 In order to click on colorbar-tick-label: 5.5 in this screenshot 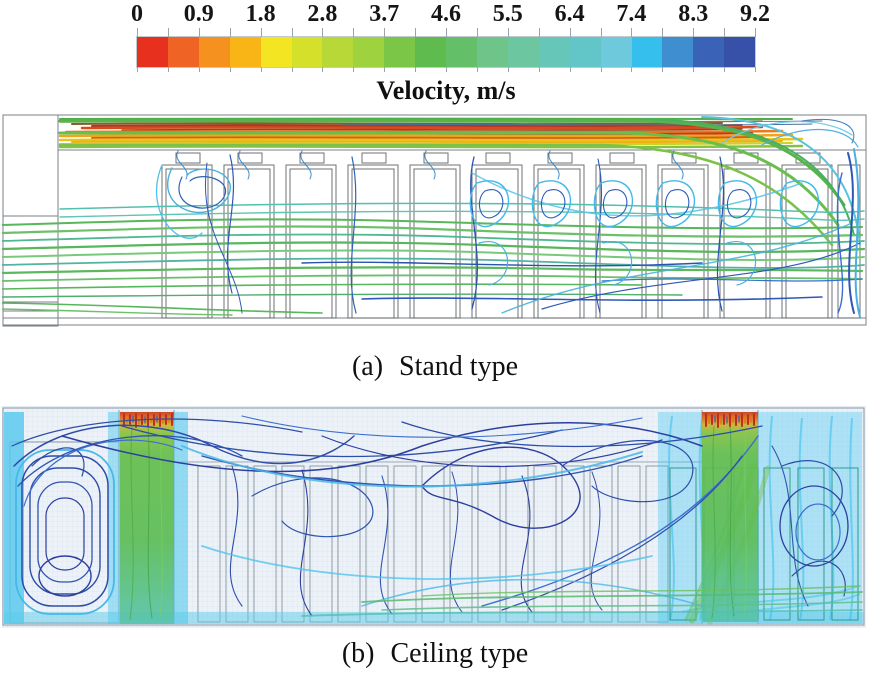, I will do `click(507, 14)`.